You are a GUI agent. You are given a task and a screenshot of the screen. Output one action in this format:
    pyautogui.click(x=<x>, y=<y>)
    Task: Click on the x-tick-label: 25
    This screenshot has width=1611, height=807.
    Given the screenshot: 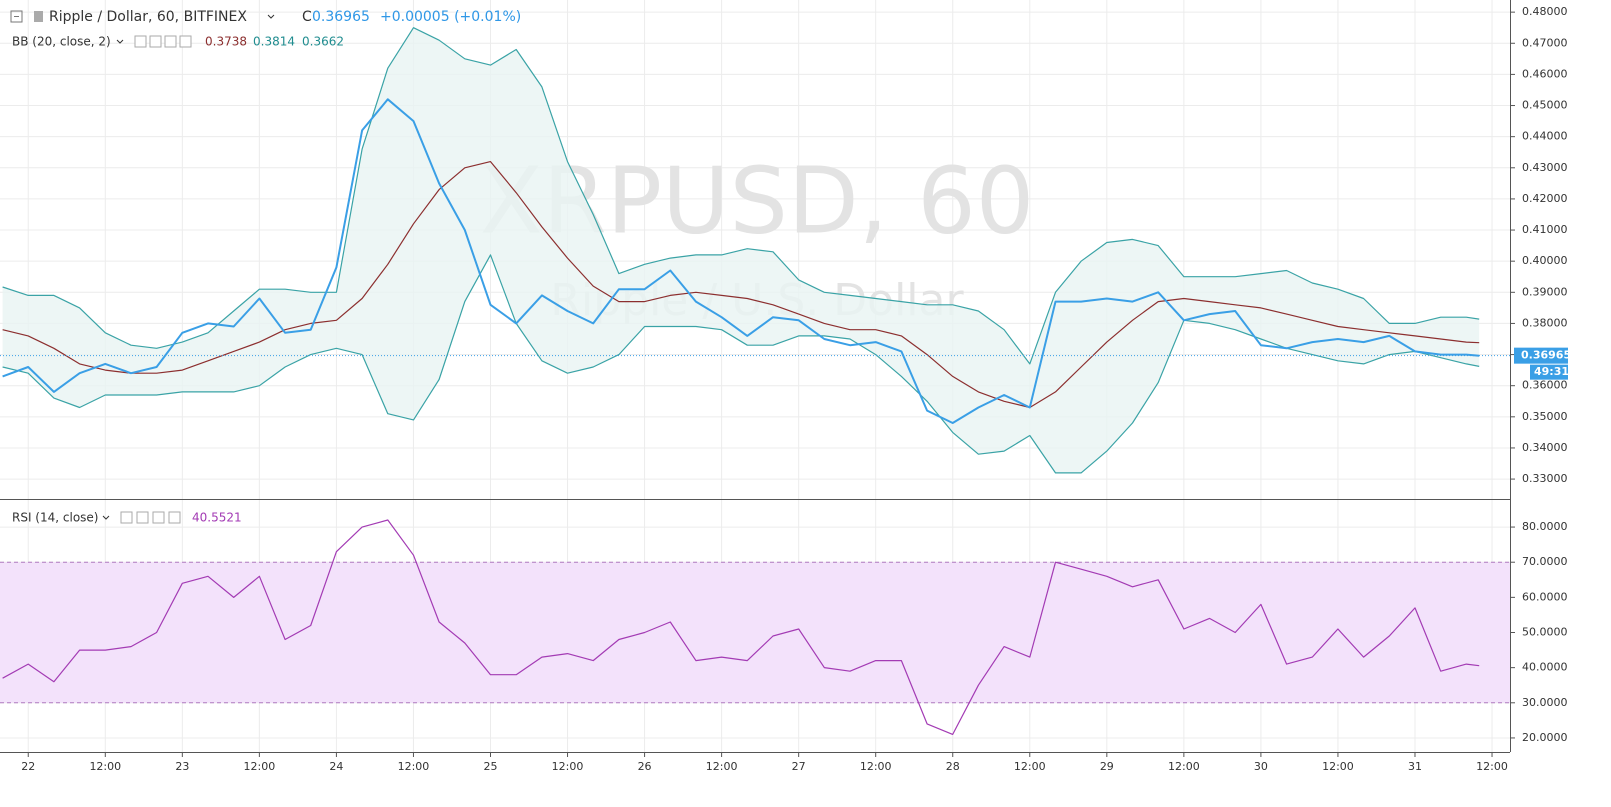 What is the action you would take?
    pyautogui.click(x=490, y=766)
    